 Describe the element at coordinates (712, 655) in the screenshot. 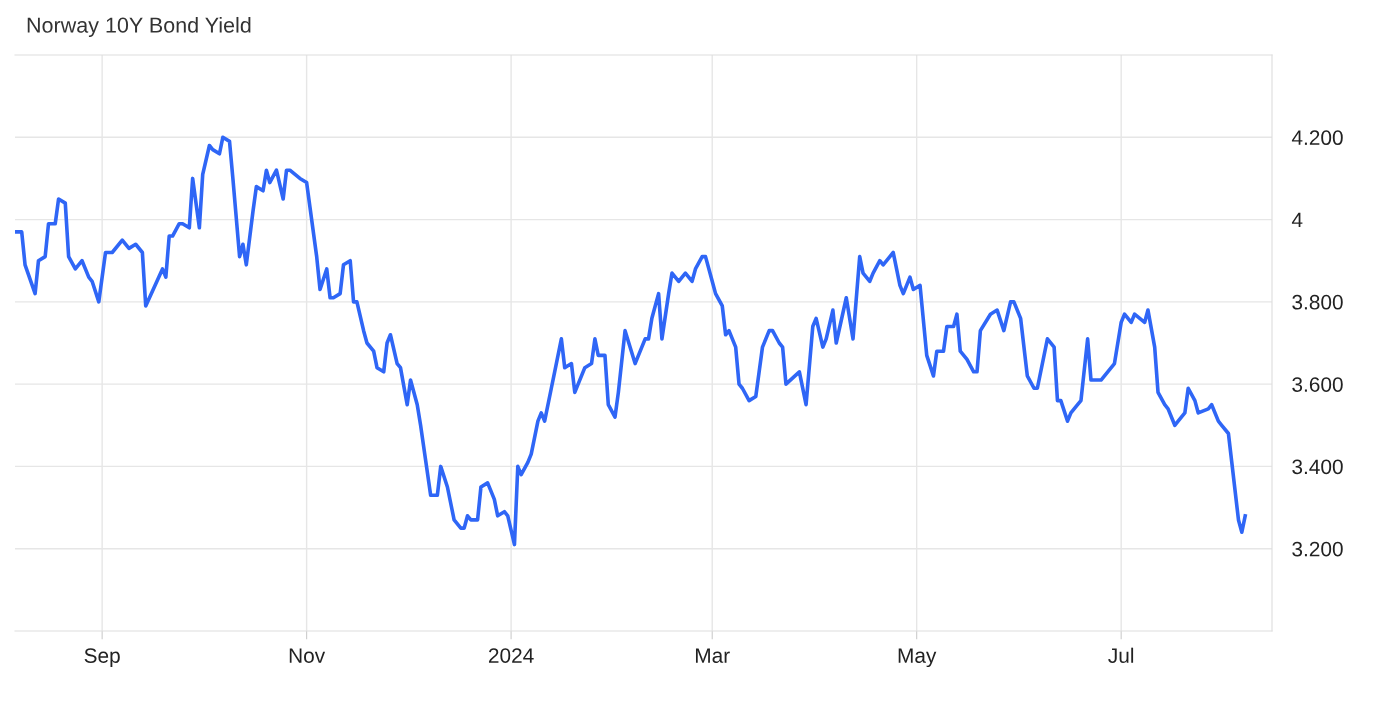

I see `x-tick-label: Mar` at that location.